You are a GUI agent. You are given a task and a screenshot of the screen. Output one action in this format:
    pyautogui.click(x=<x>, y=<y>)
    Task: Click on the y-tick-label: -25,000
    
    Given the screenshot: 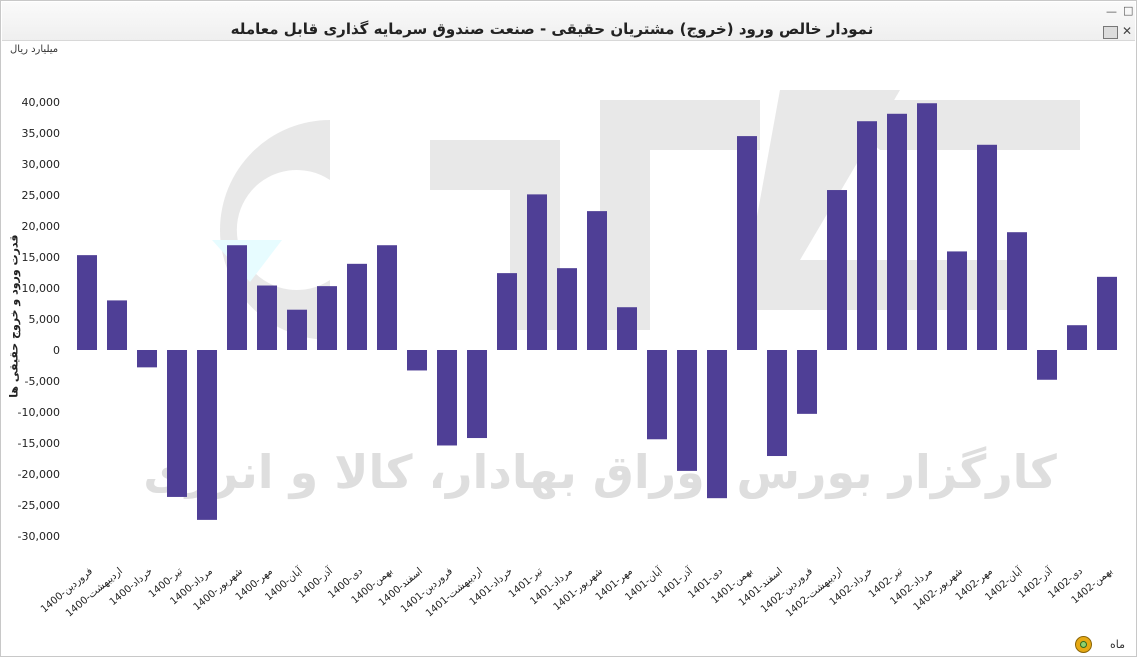 What is the action you would take?
    pyautogui.click(x=39, y=505)
    